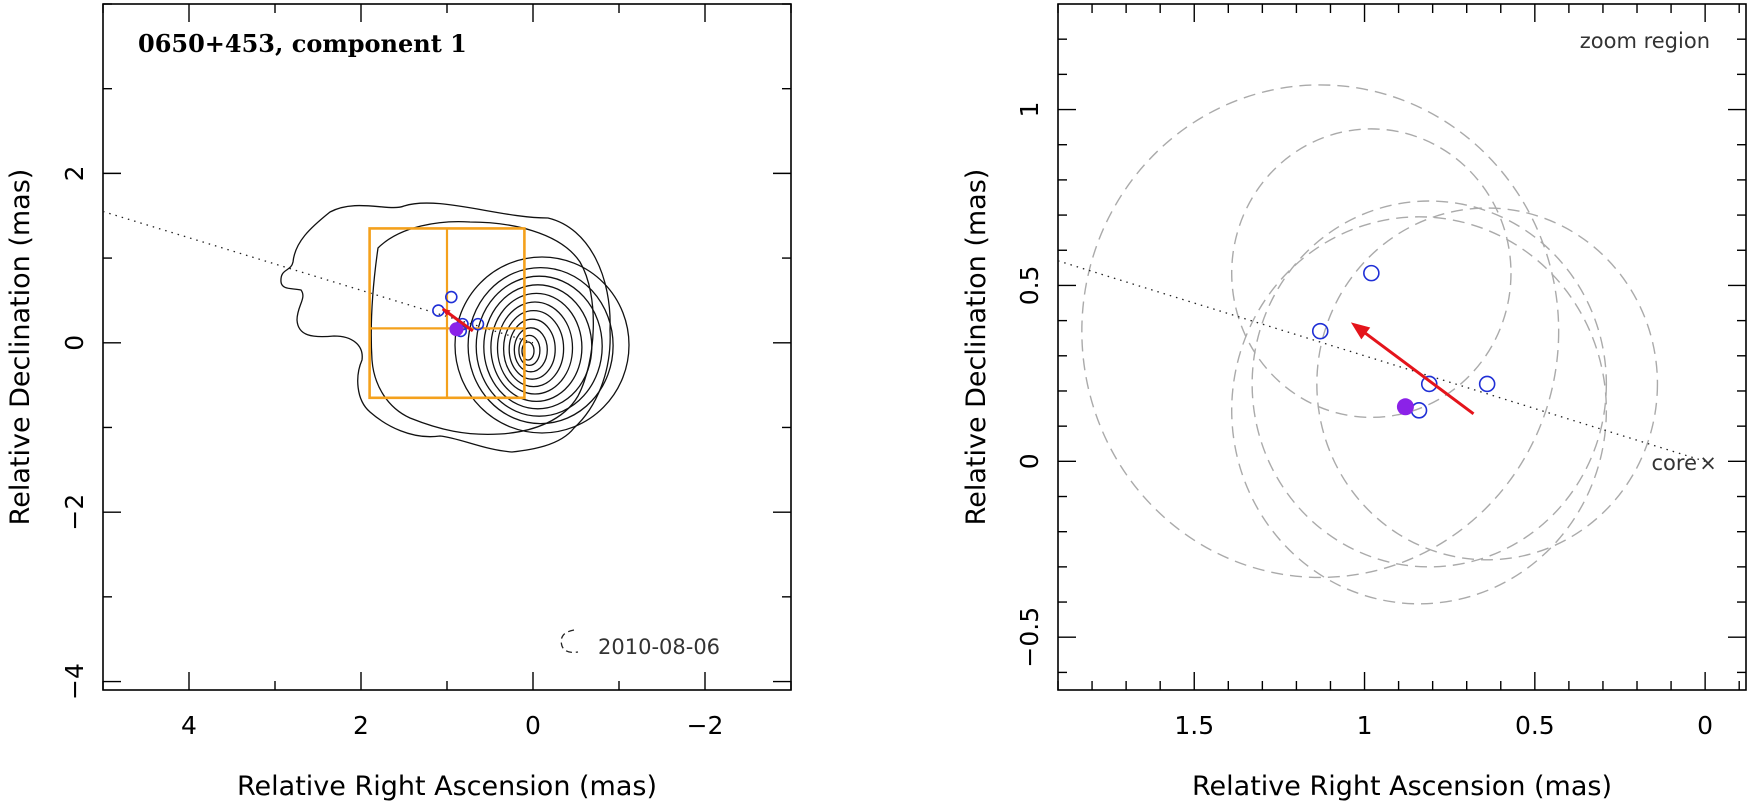 This screenshot has width=1753, height=811. I want to click on left-contour-map, so click(455, 327).